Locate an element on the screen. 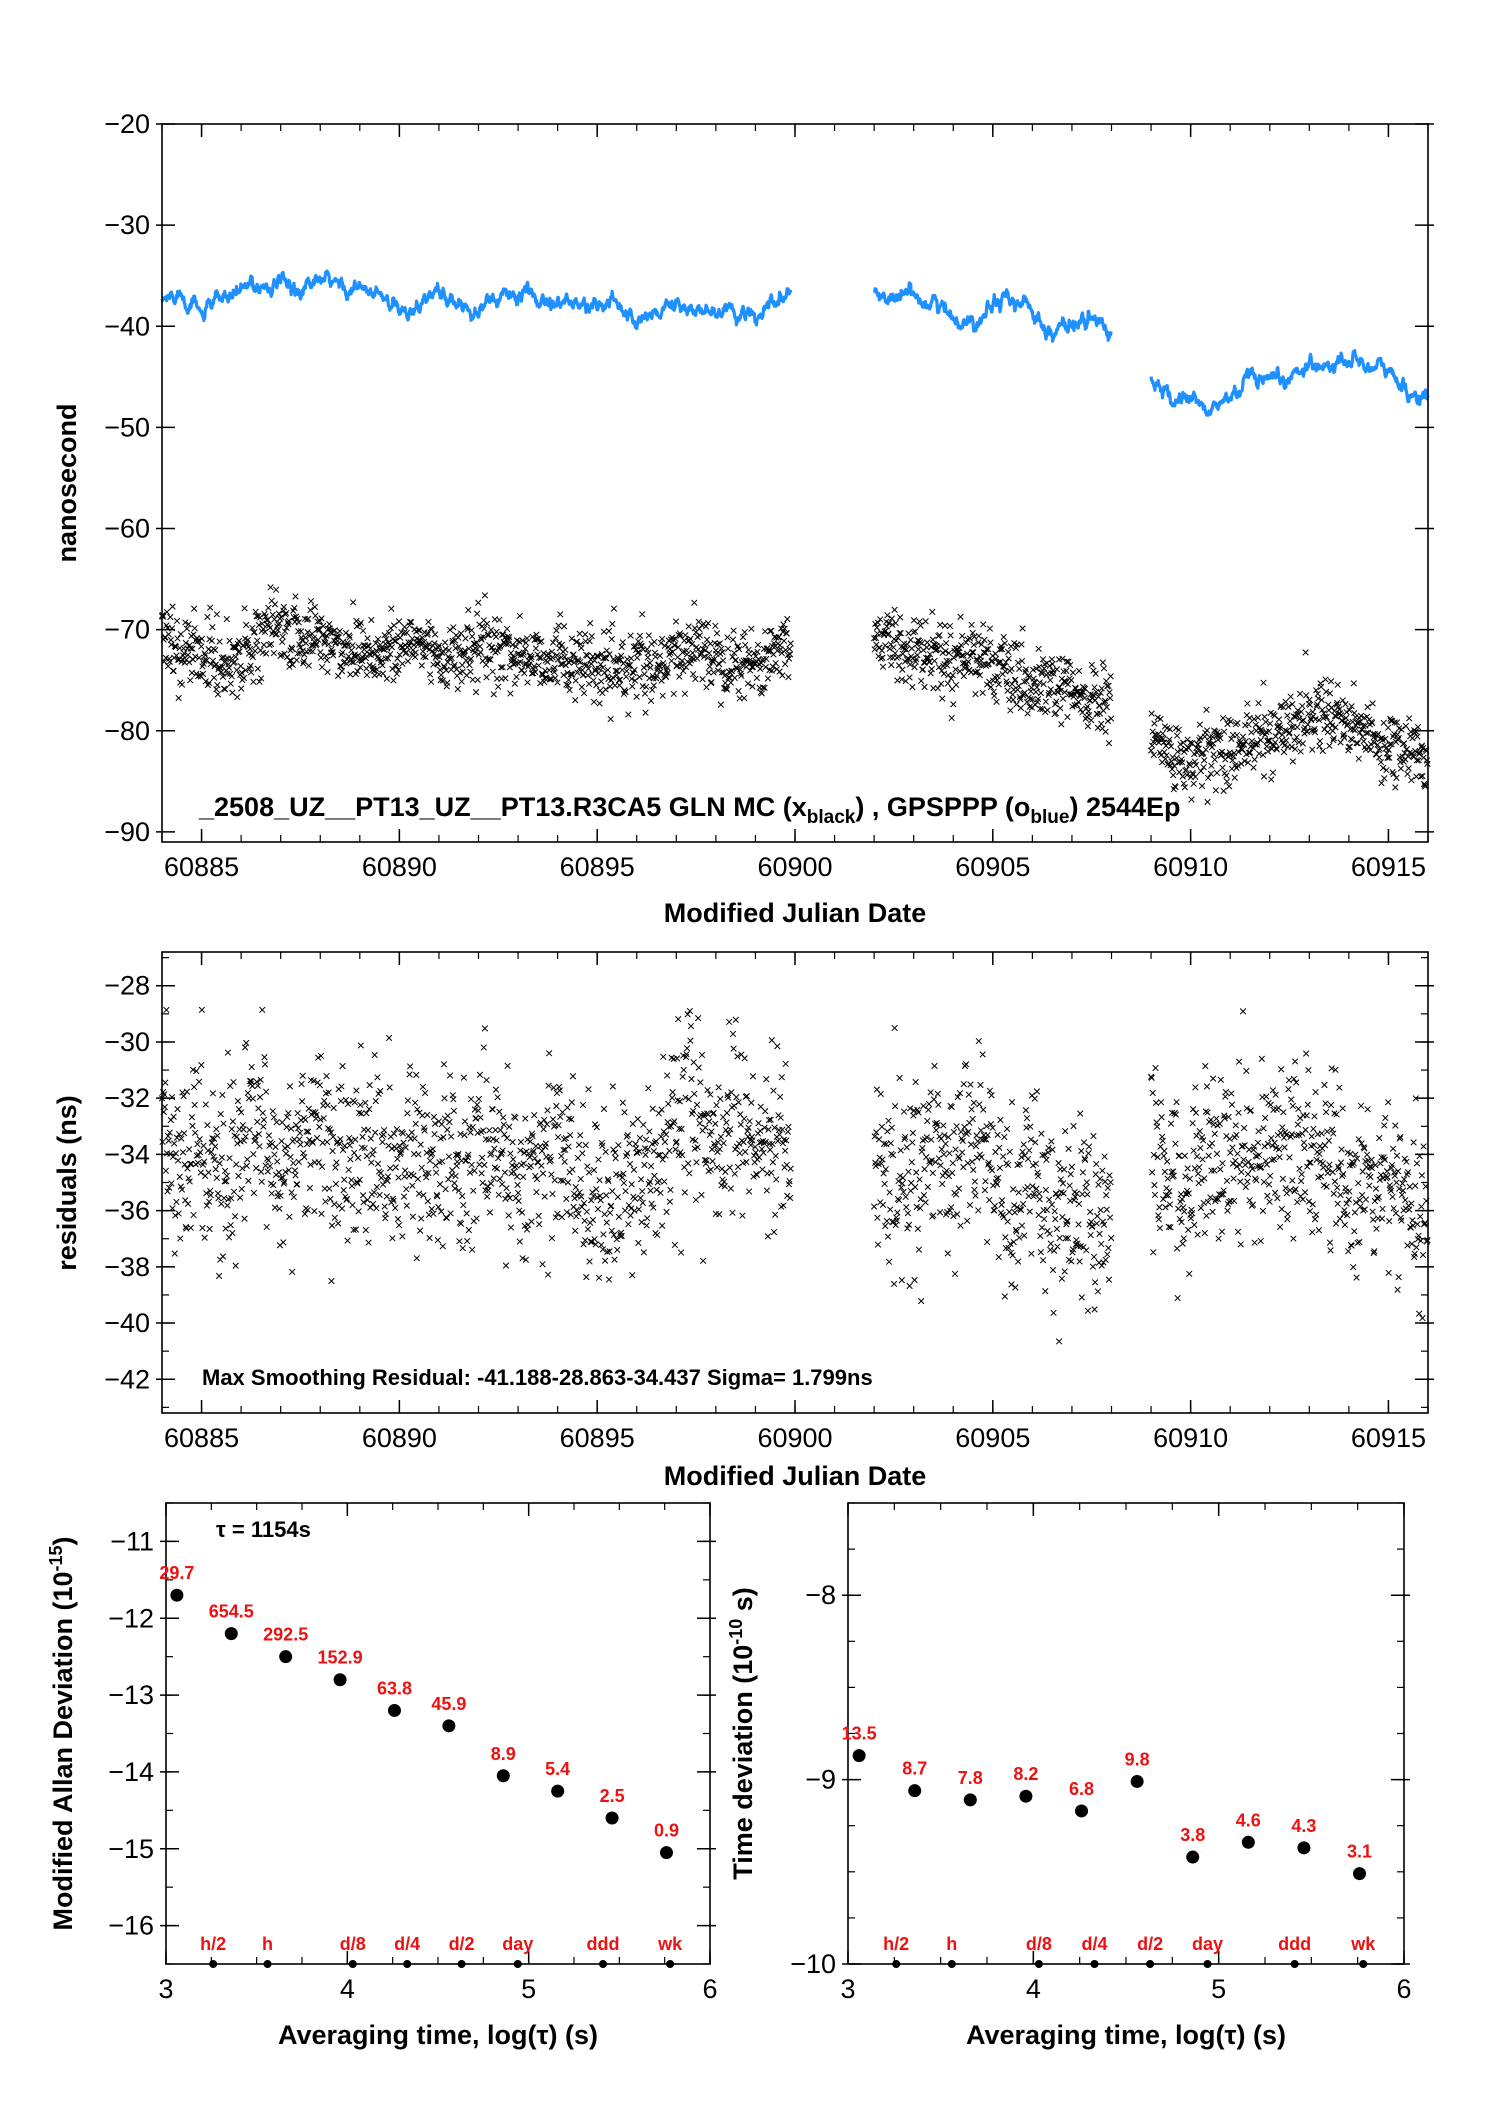 Image resolution: width=1488 pixels, height=2105 pixels. point-count-label: 63.8 is located at coordinates (394, 1688).